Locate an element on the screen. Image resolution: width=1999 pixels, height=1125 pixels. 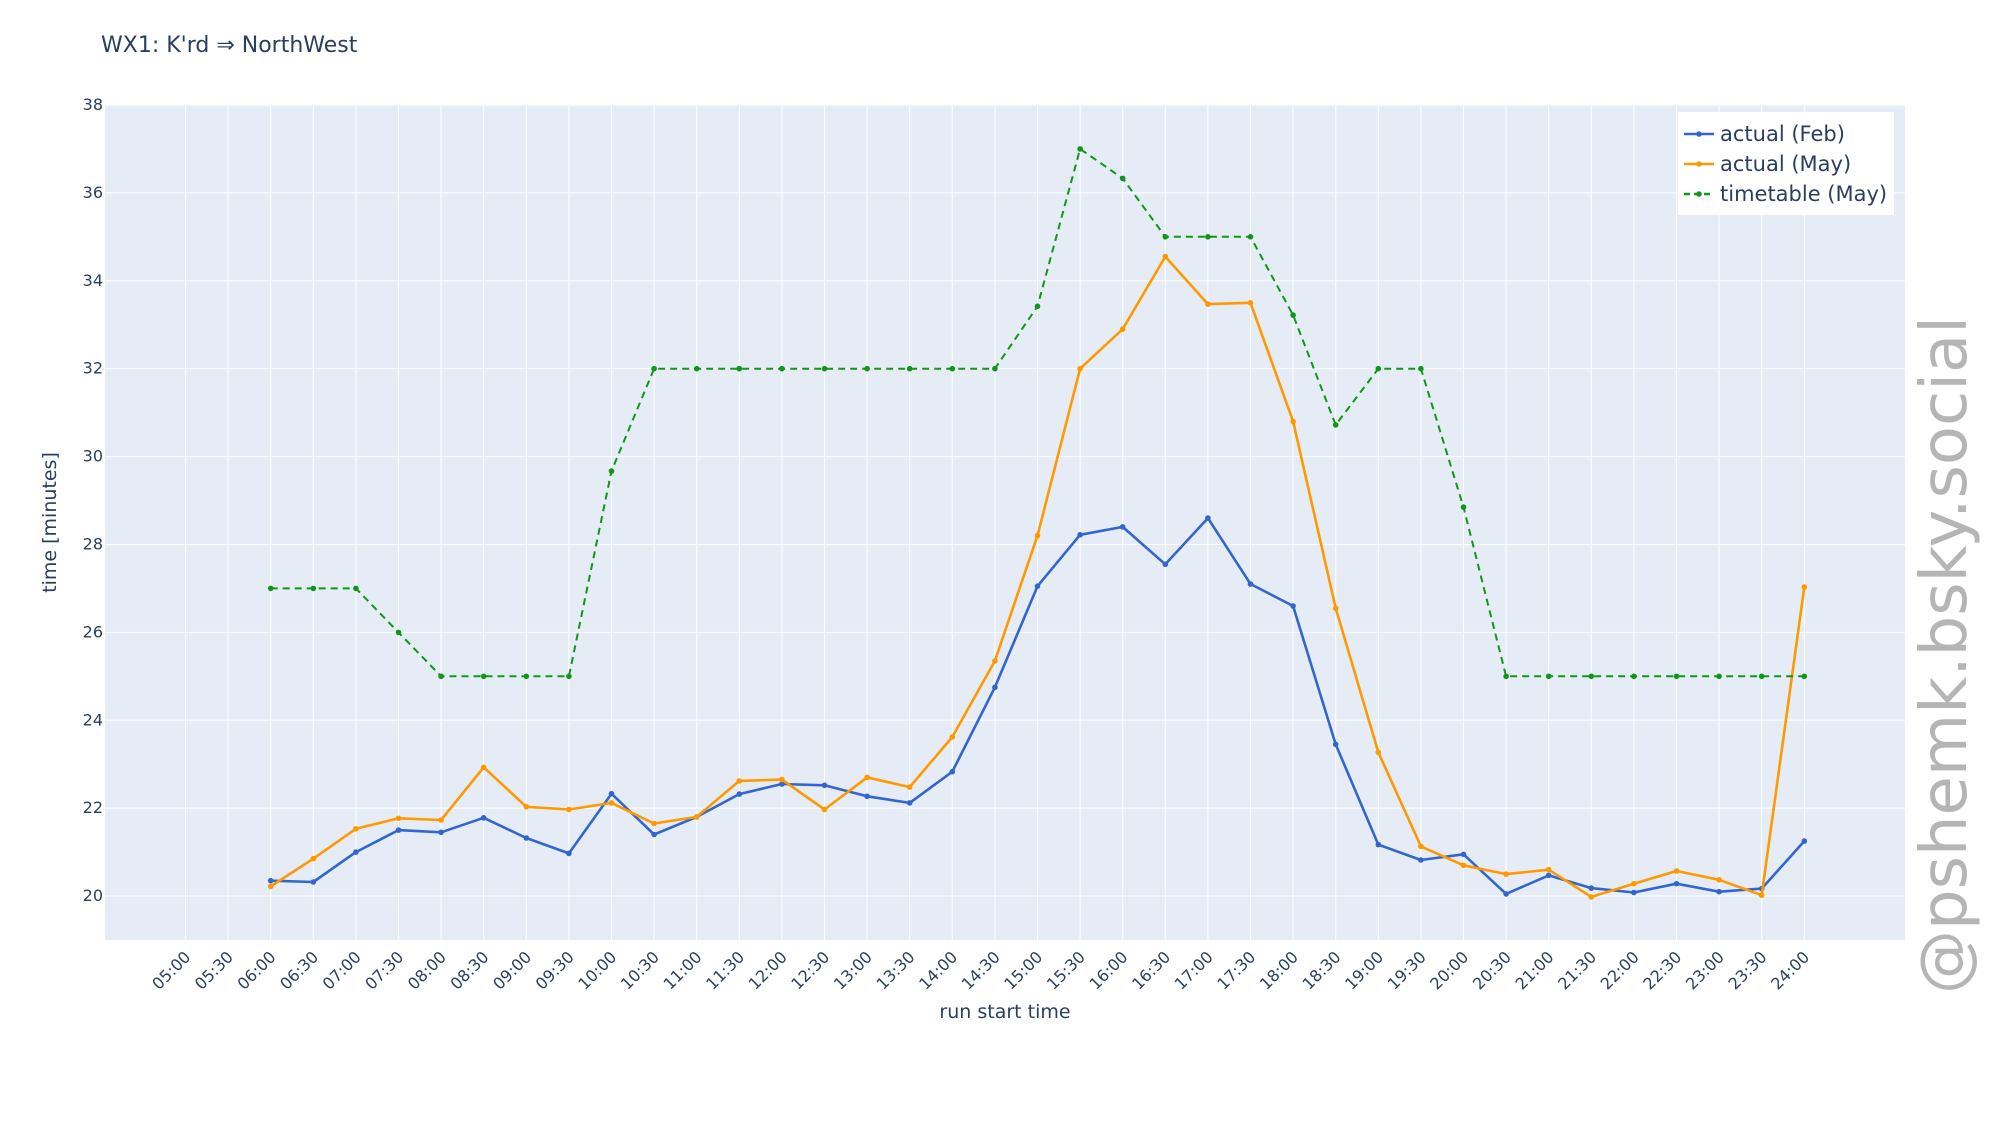
x-tick-label: 13:00 is located at coordinates (853, 970).